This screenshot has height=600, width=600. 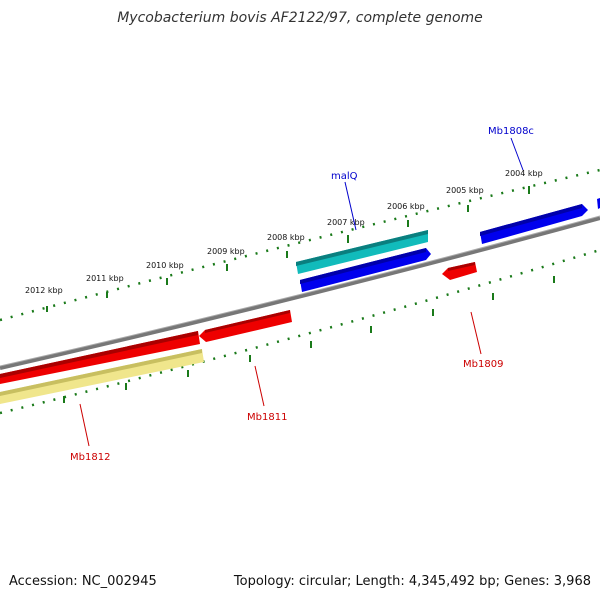 I want to click on kbp-label: 2010 kbp, so click(x=165, y=265).